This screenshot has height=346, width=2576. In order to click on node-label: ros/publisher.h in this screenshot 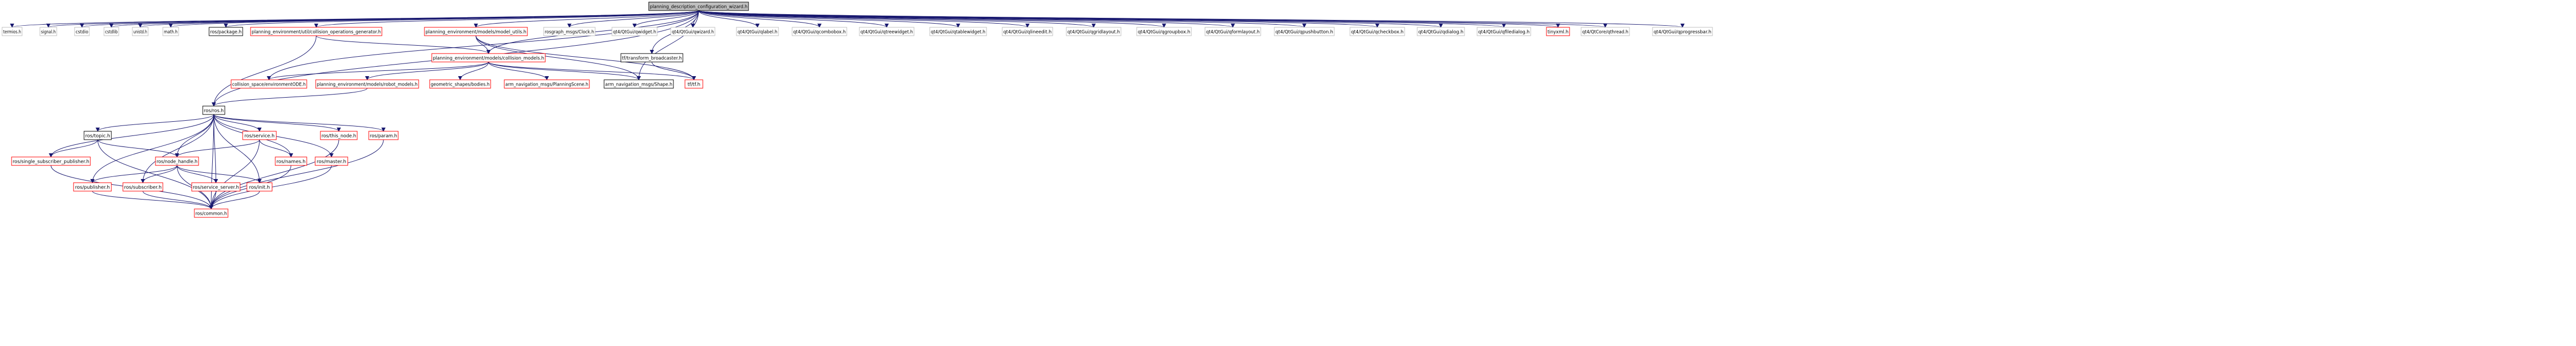, I will do `click(92, 188)`.